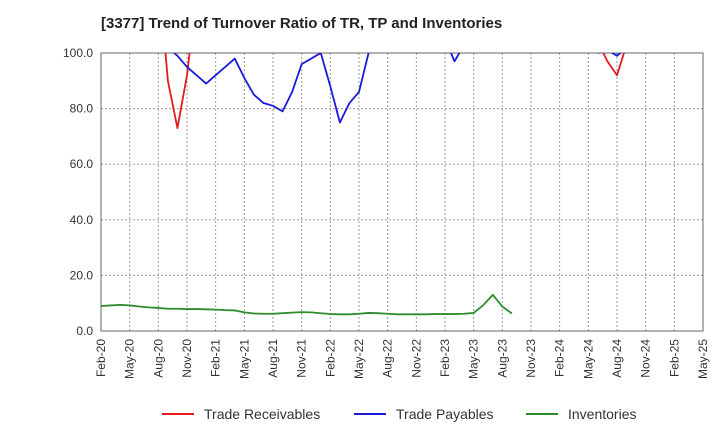 Image resolution: width=720 pixels, height=440 pixels. I want to click on legend-label: Trade Payables, so click(445, 414).